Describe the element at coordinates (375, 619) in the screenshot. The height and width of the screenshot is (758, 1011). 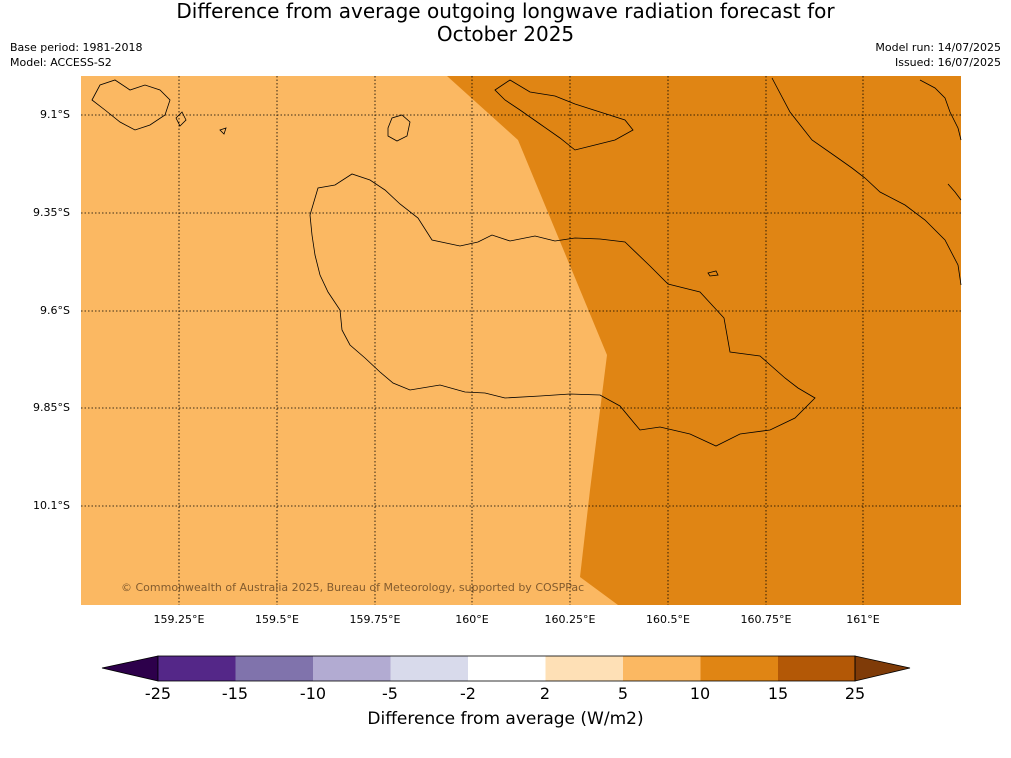
I see `lon-label-3: 159.75°E` at that location.